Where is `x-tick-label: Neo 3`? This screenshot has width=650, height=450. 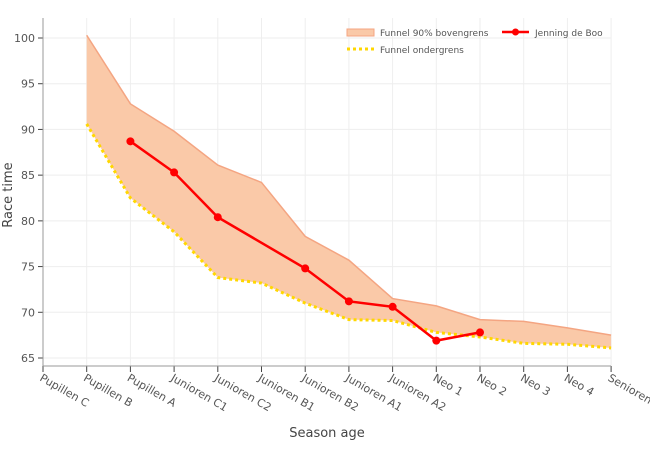
x-tick-label: Neo 3 is located at coordinates (535, 384).